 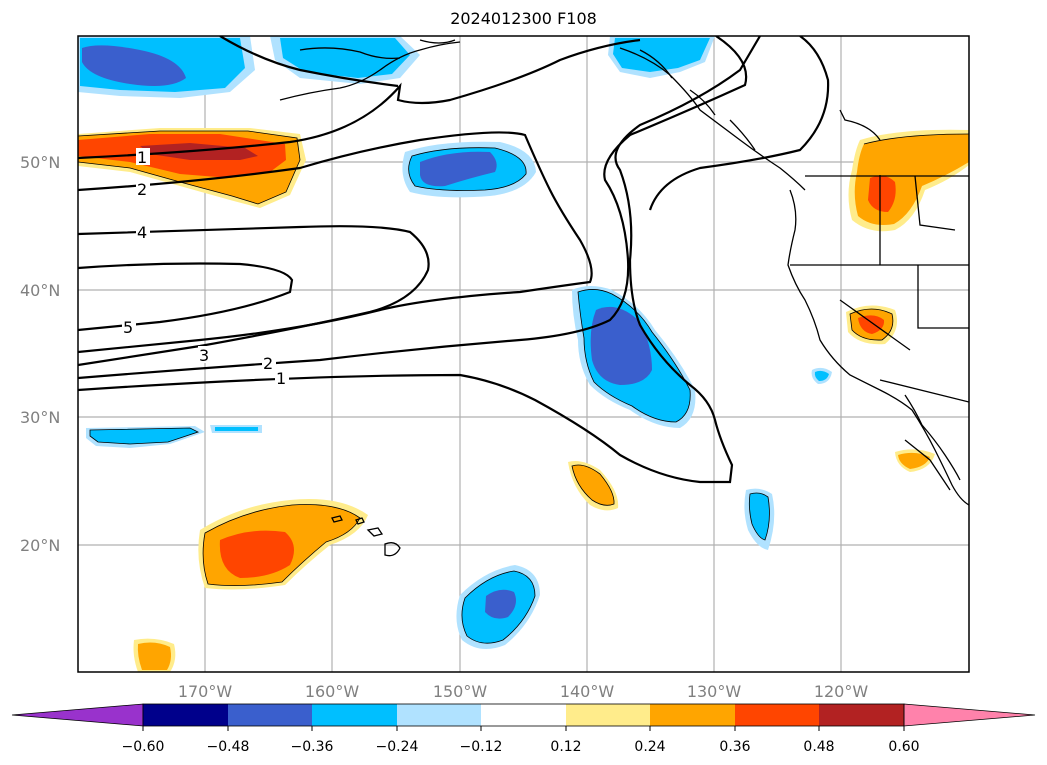 What do you see at coordinates (932, 437) in the screenshot?
I see `baja-coast` at bounding box center [932, 437].